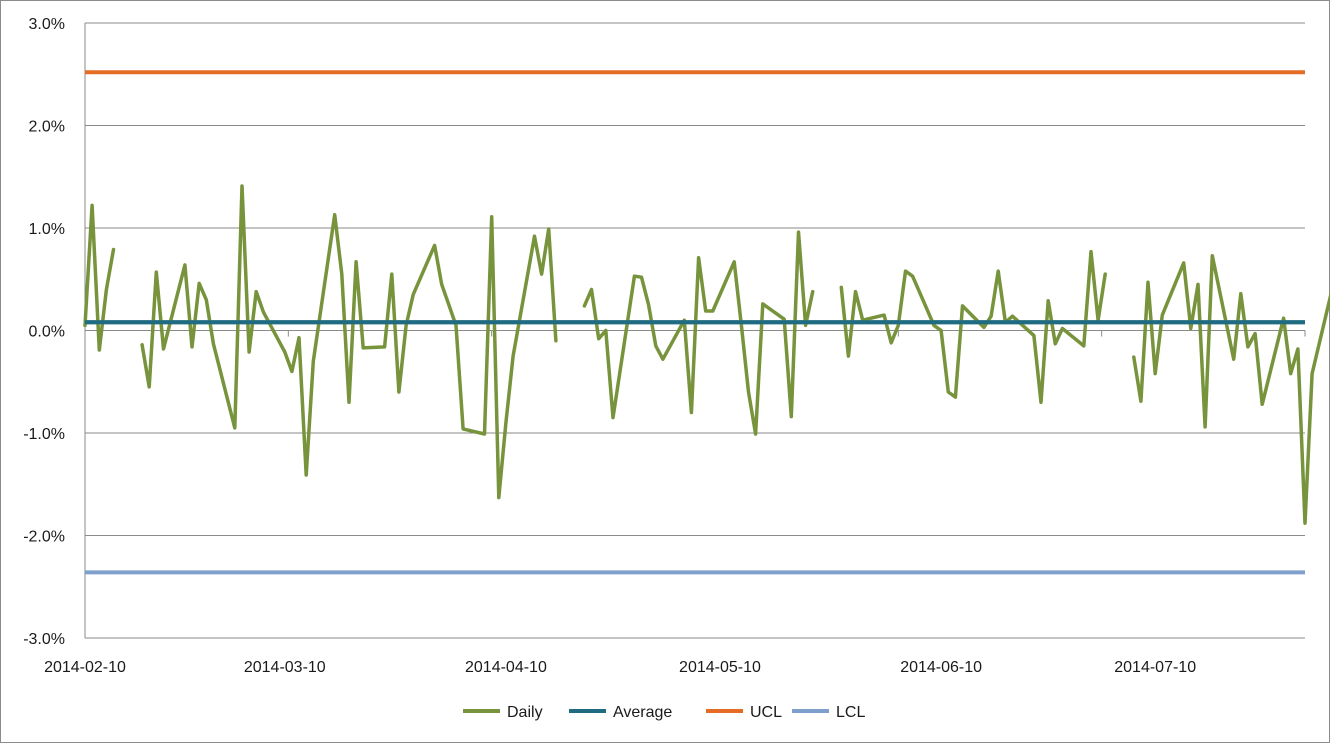 This screenshot has width=1330, height=743. What do you see at coordinates (47, 127) in the screenshot?
I see `y-tick-label: 2.0%` at bounding box center [47, 127].